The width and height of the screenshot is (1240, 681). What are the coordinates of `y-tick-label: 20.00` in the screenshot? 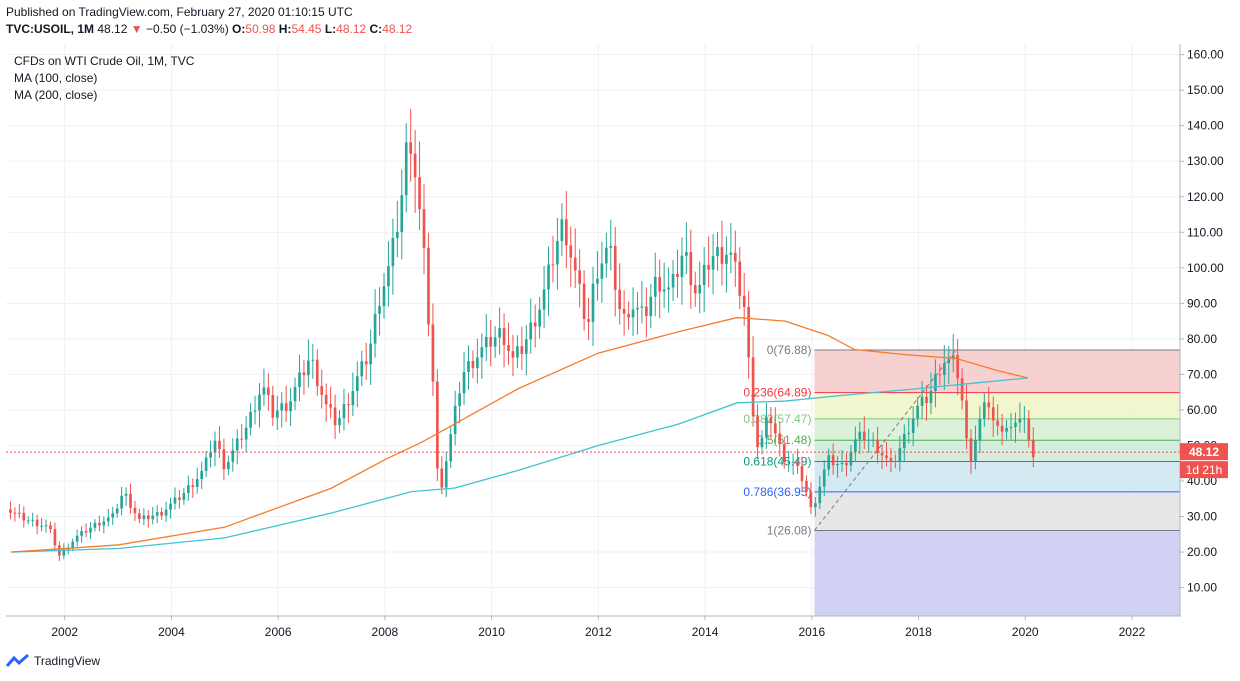 It's located at (1202, 552).